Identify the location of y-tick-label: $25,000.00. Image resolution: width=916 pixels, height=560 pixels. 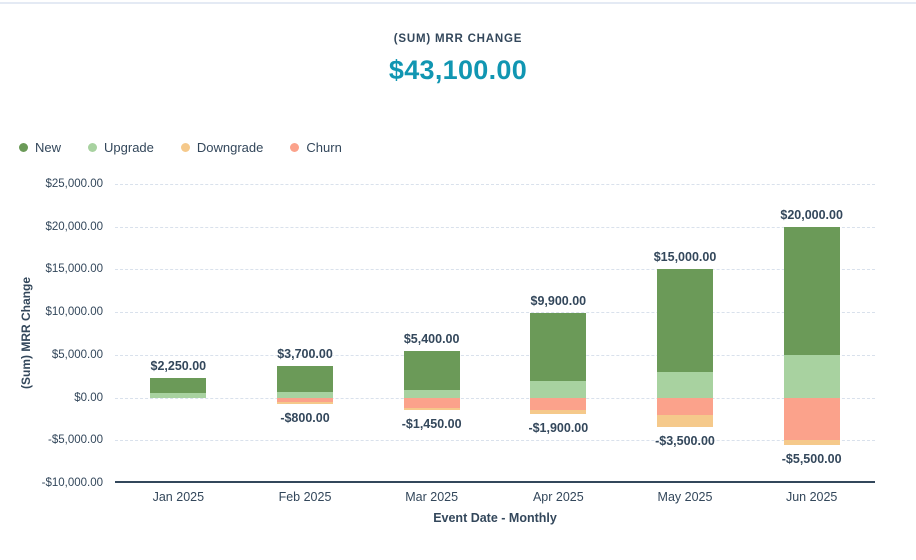
(74, 184).